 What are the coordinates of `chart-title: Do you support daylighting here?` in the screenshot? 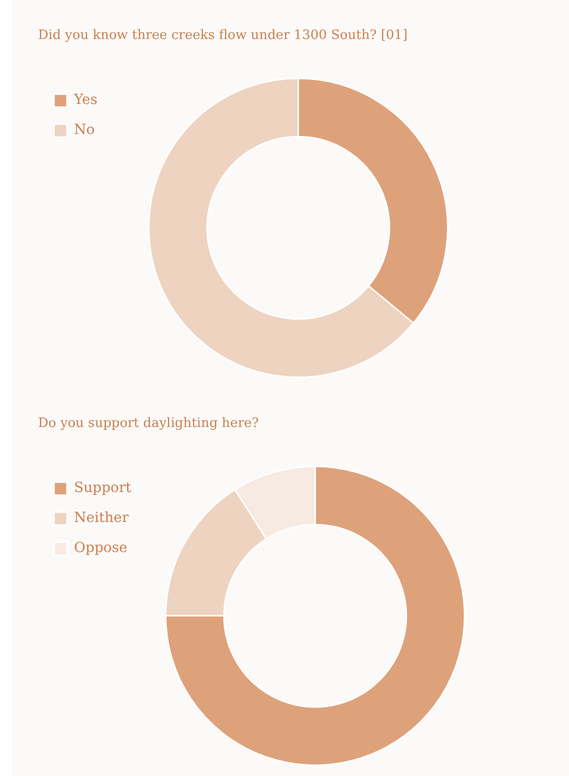 It's located at (148, 424).